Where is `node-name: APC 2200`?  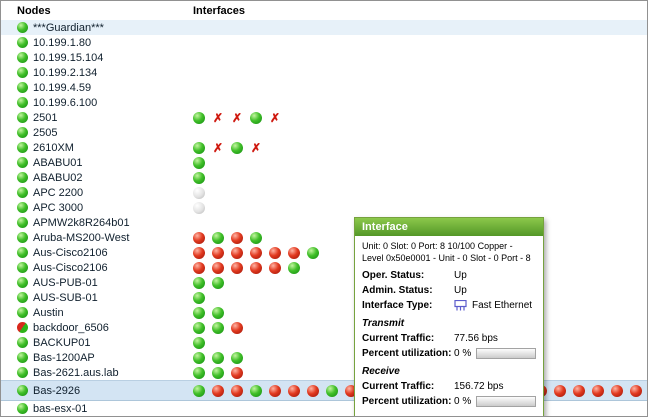 node-name: APC 2200 is located at coordinates (58, 192).